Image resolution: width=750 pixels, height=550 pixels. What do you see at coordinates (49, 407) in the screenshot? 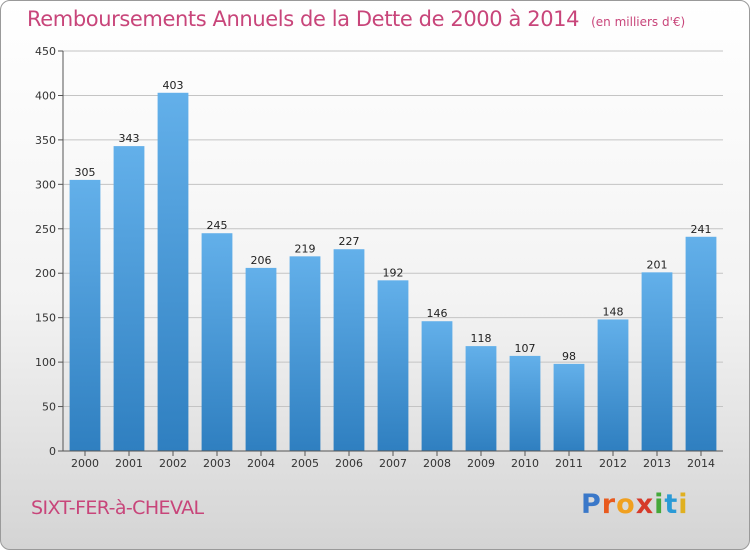
I see `y-tick-label: 50` at bounding box center [49, 407].